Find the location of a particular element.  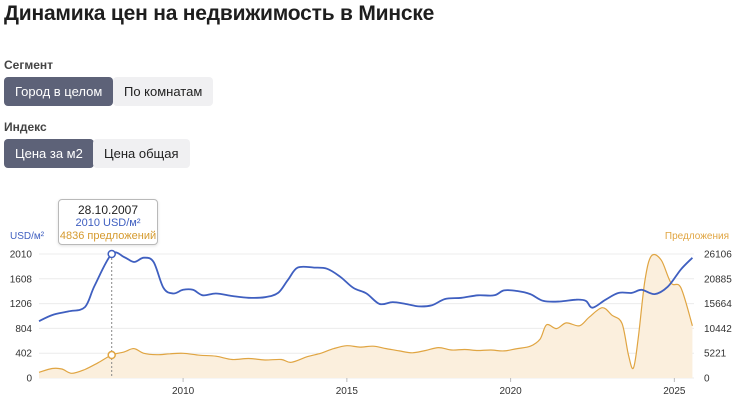

y-right-tick-label: 0 is located at coordinates (707, 379).